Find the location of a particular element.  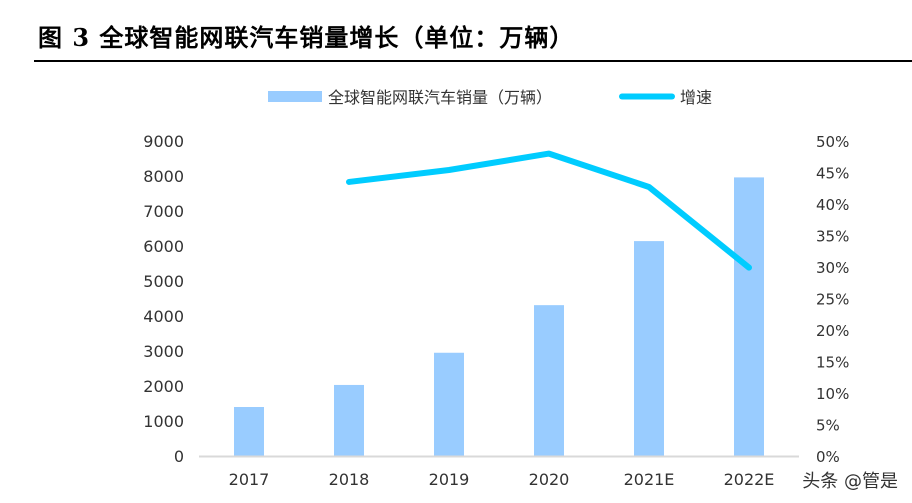

growth-line is located at coordinates (549, 210).